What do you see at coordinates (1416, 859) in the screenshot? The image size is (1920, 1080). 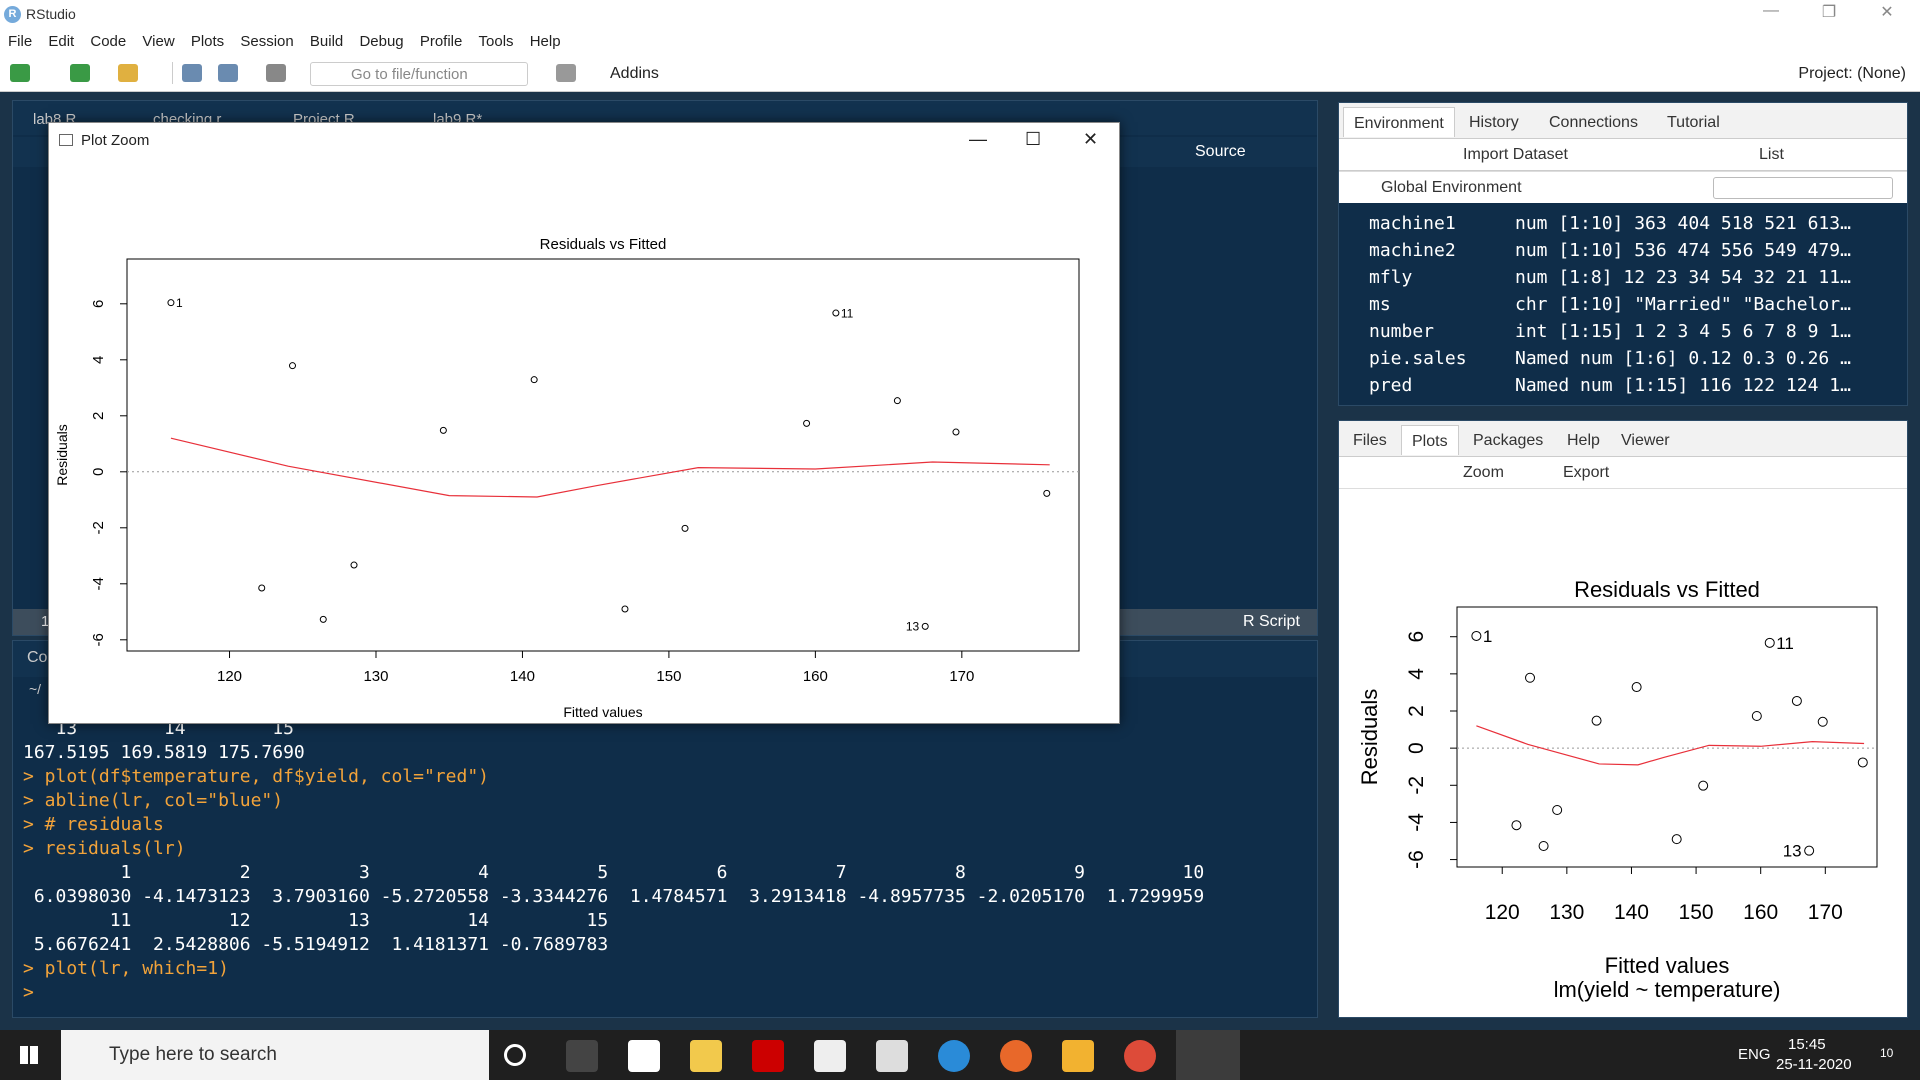 I see `y-tick-label: -6` at bounding box center [1416, 859].